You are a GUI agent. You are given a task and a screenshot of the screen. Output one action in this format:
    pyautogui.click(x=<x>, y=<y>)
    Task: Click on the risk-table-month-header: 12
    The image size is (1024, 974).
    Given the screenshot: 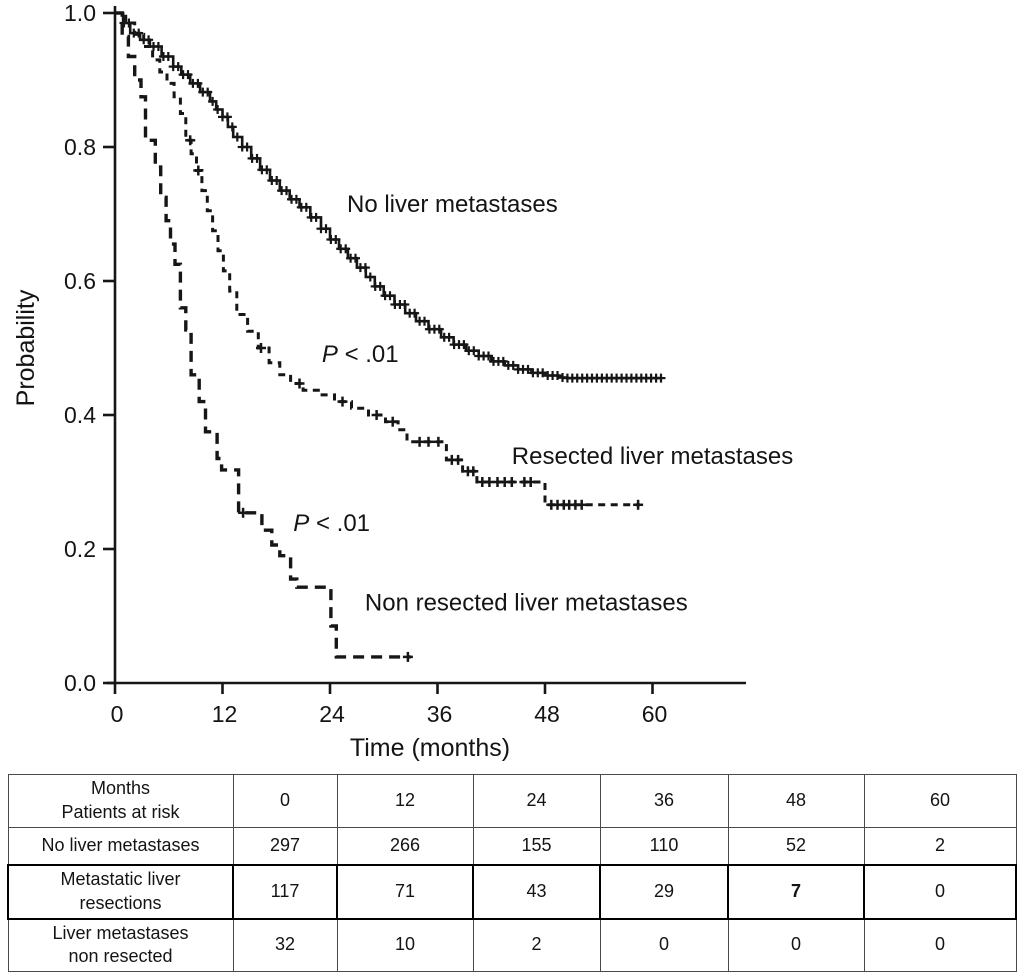 What is the action you would take?
    pyautogui.click(x=405, y=801)
    